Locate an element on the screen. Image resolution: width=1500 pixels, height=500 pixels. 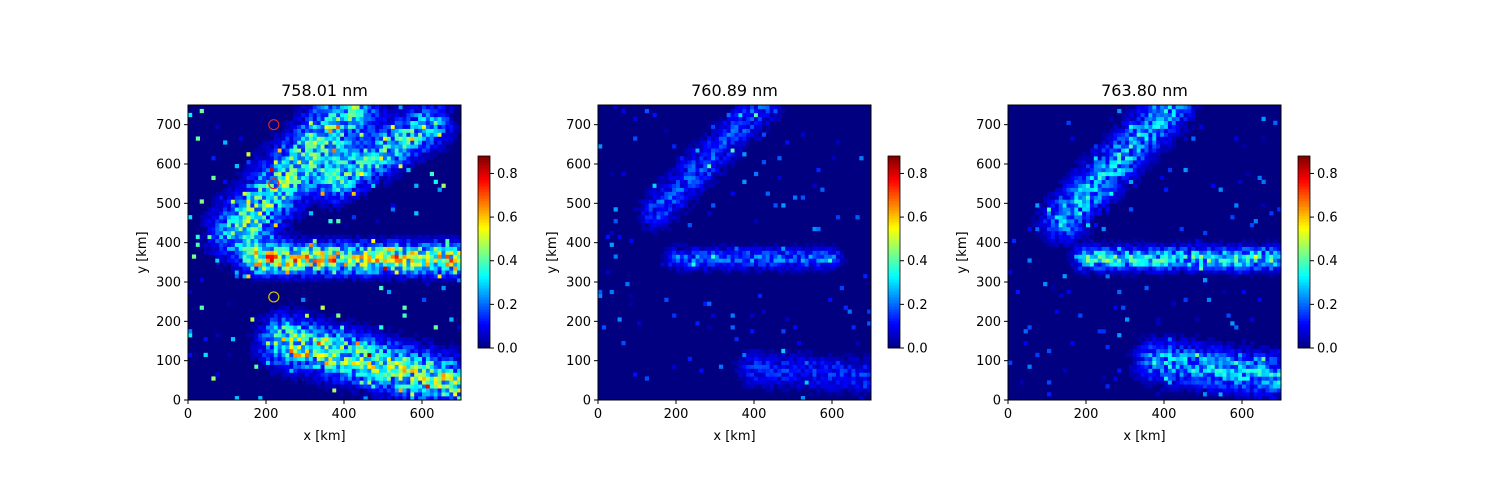
colorbar-tick-label: 0.2 is located at coordinates (507, 305).